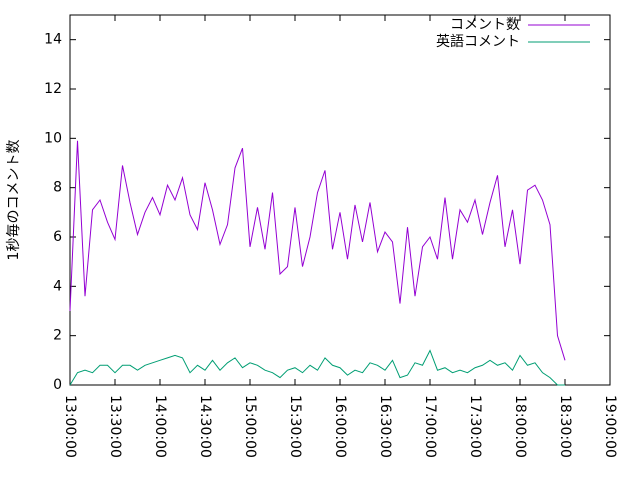 The image size is (640, 480). What do you see at coordinates (57, 237) in the screenshot?
I see `y-tick-label: 6` at bounding box center [57, 237].